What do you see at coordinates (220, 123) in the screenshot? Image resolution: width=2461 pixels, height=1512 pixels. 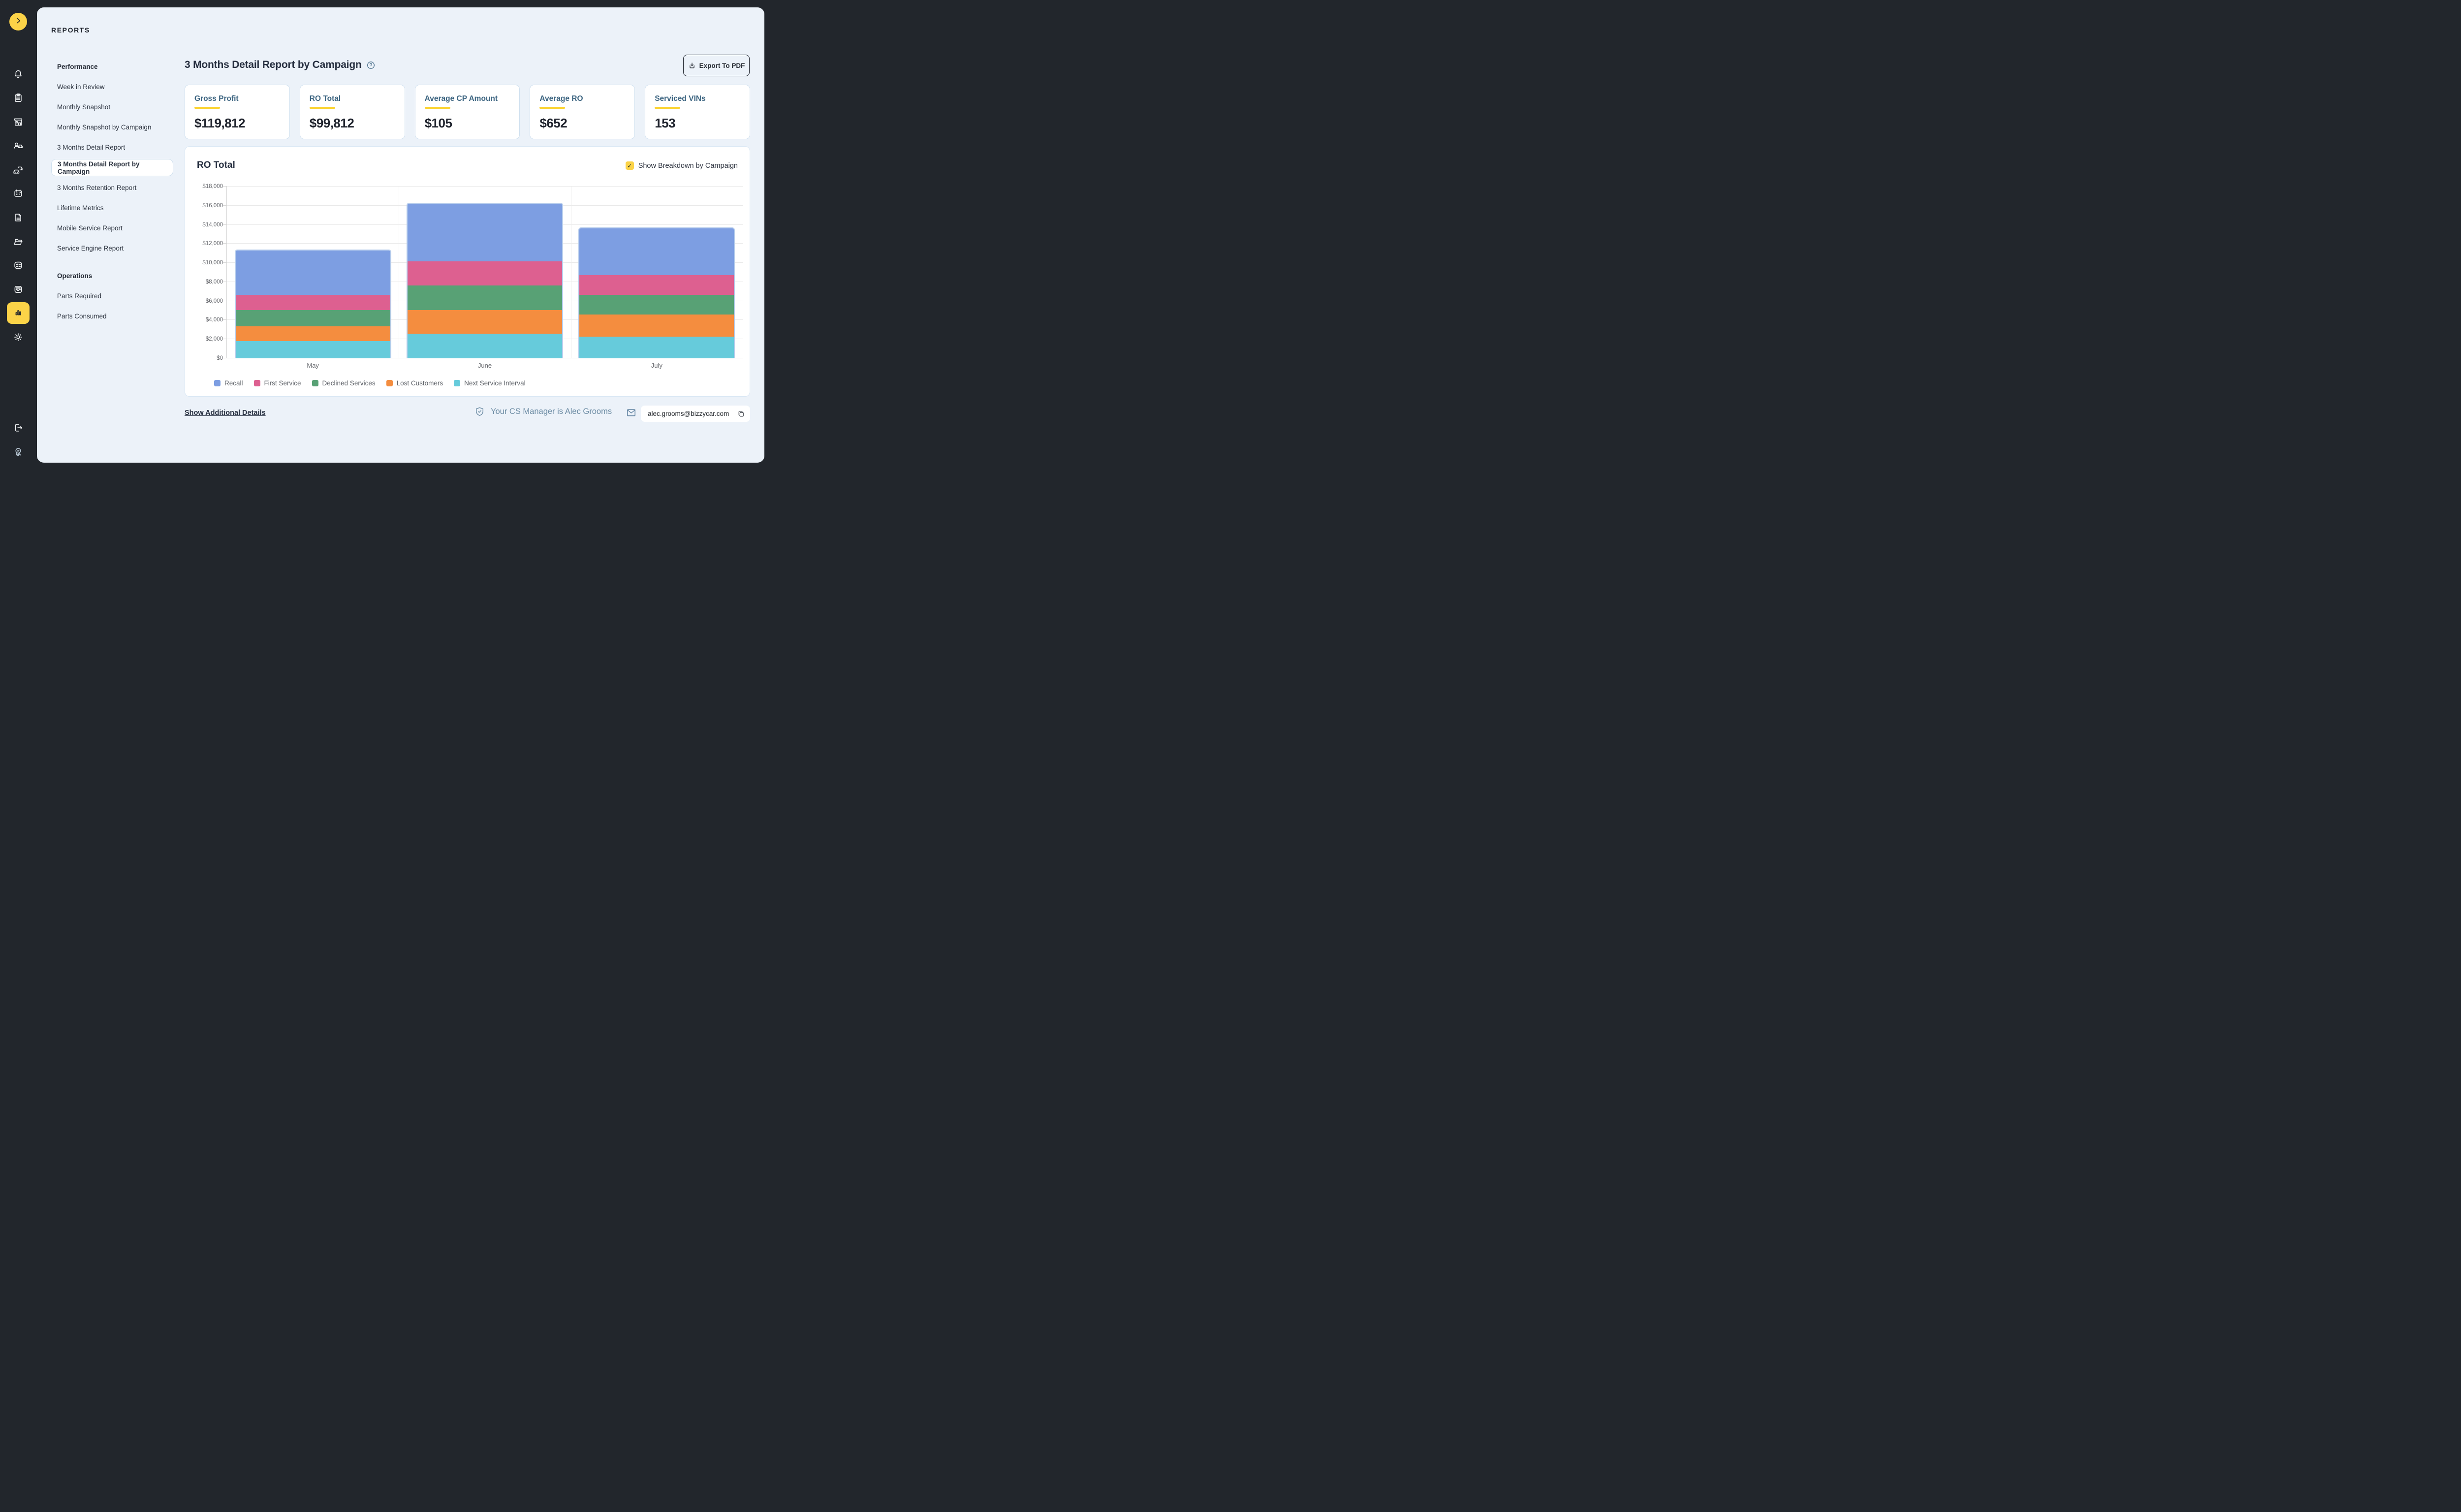 I see `kpi-value: $119,812` at bounding box center [220, 123].